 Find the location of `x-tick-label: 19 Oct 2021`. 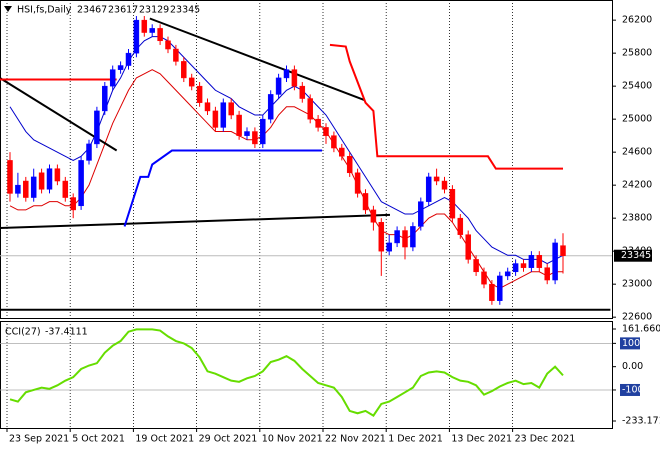

x-tick-label: 19 Oct 2021 is located at coordinates (164, 439).